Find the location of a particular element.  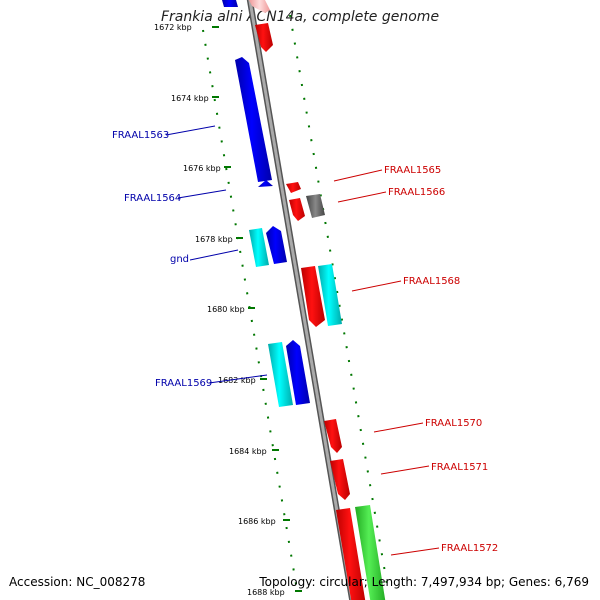

feature-fraal1571 is located at coordinates (340, 479).